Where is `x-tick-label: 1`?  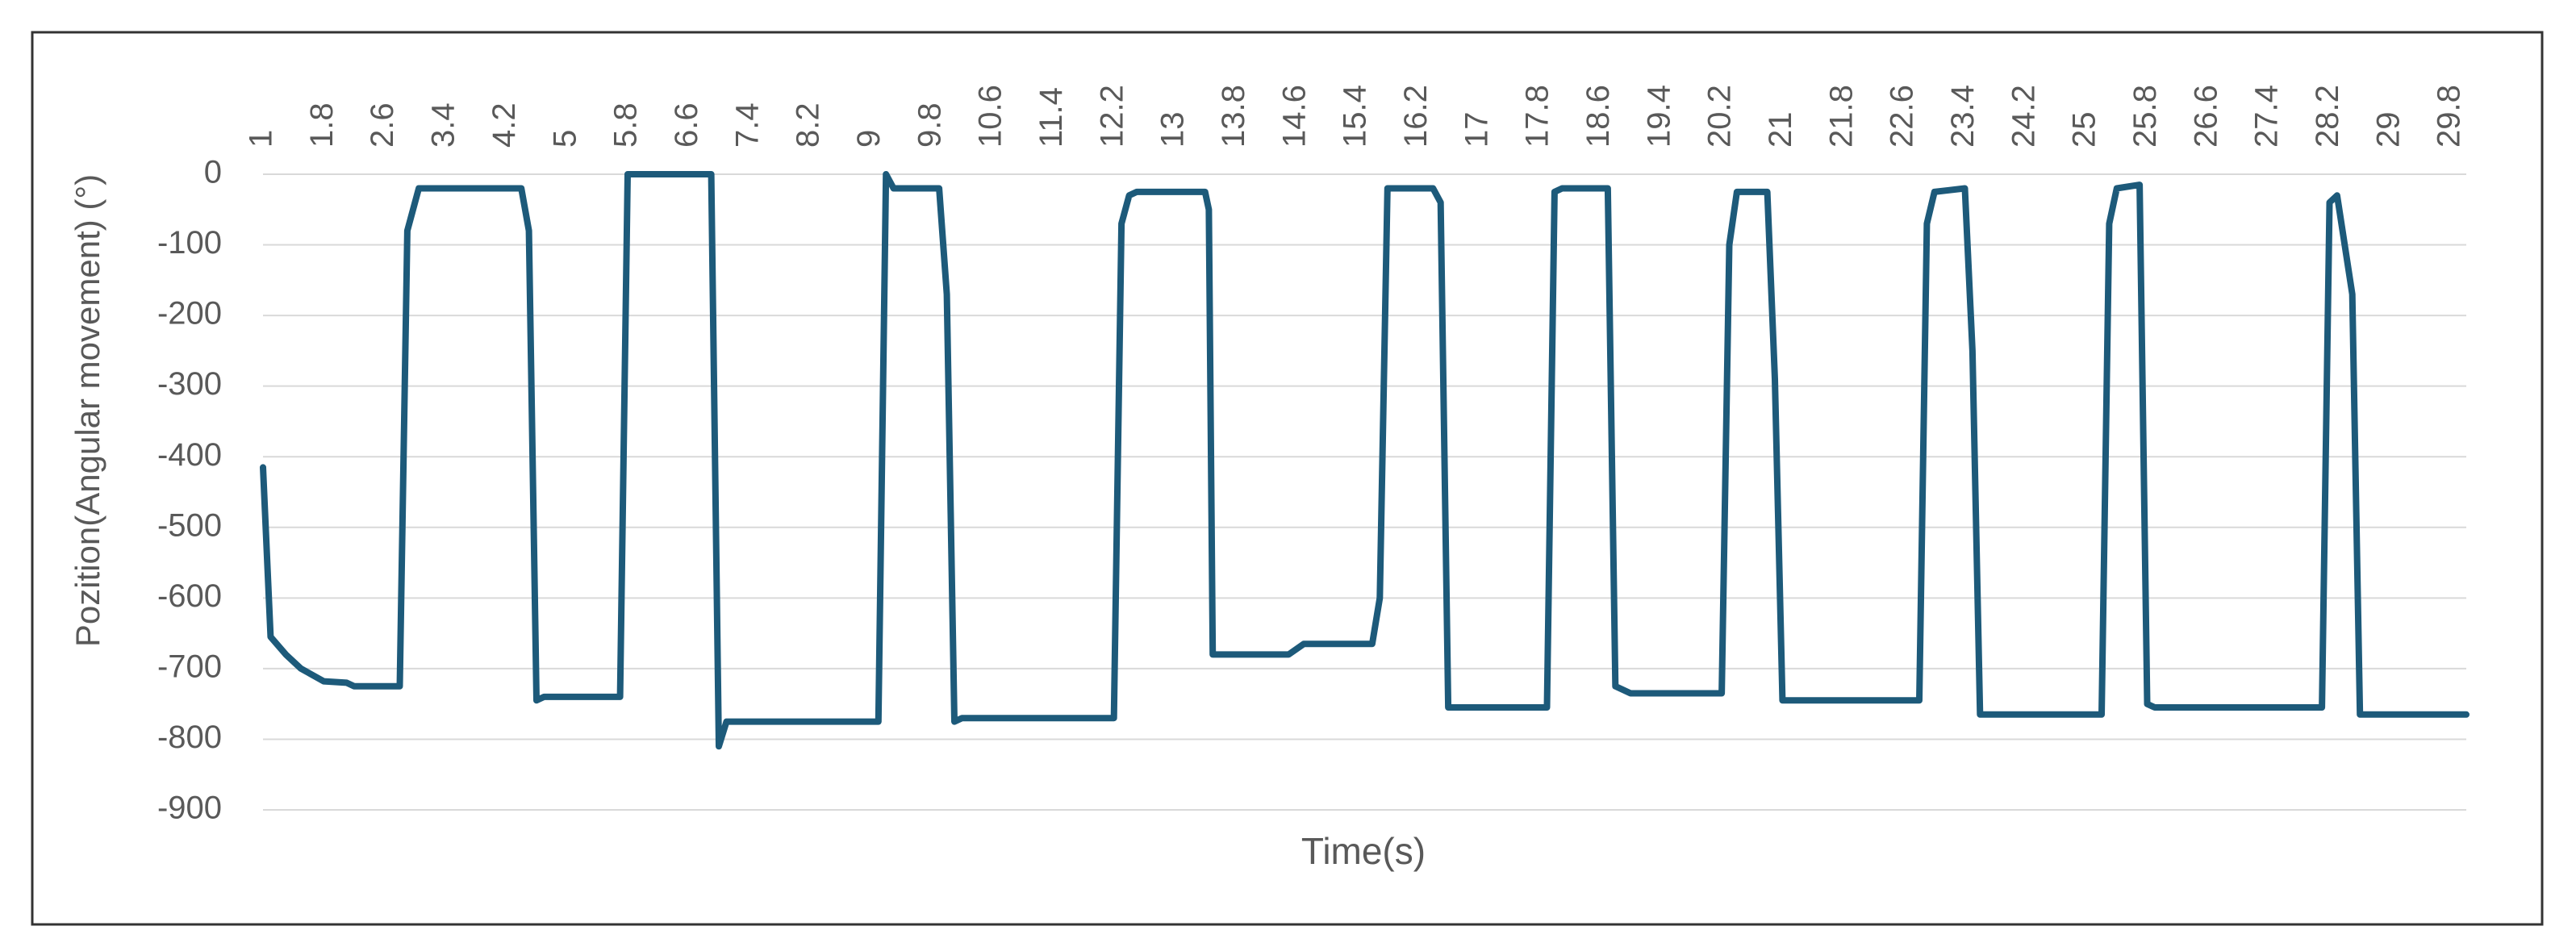
x-tick-label: 1 is located at coordinates (261, 139).